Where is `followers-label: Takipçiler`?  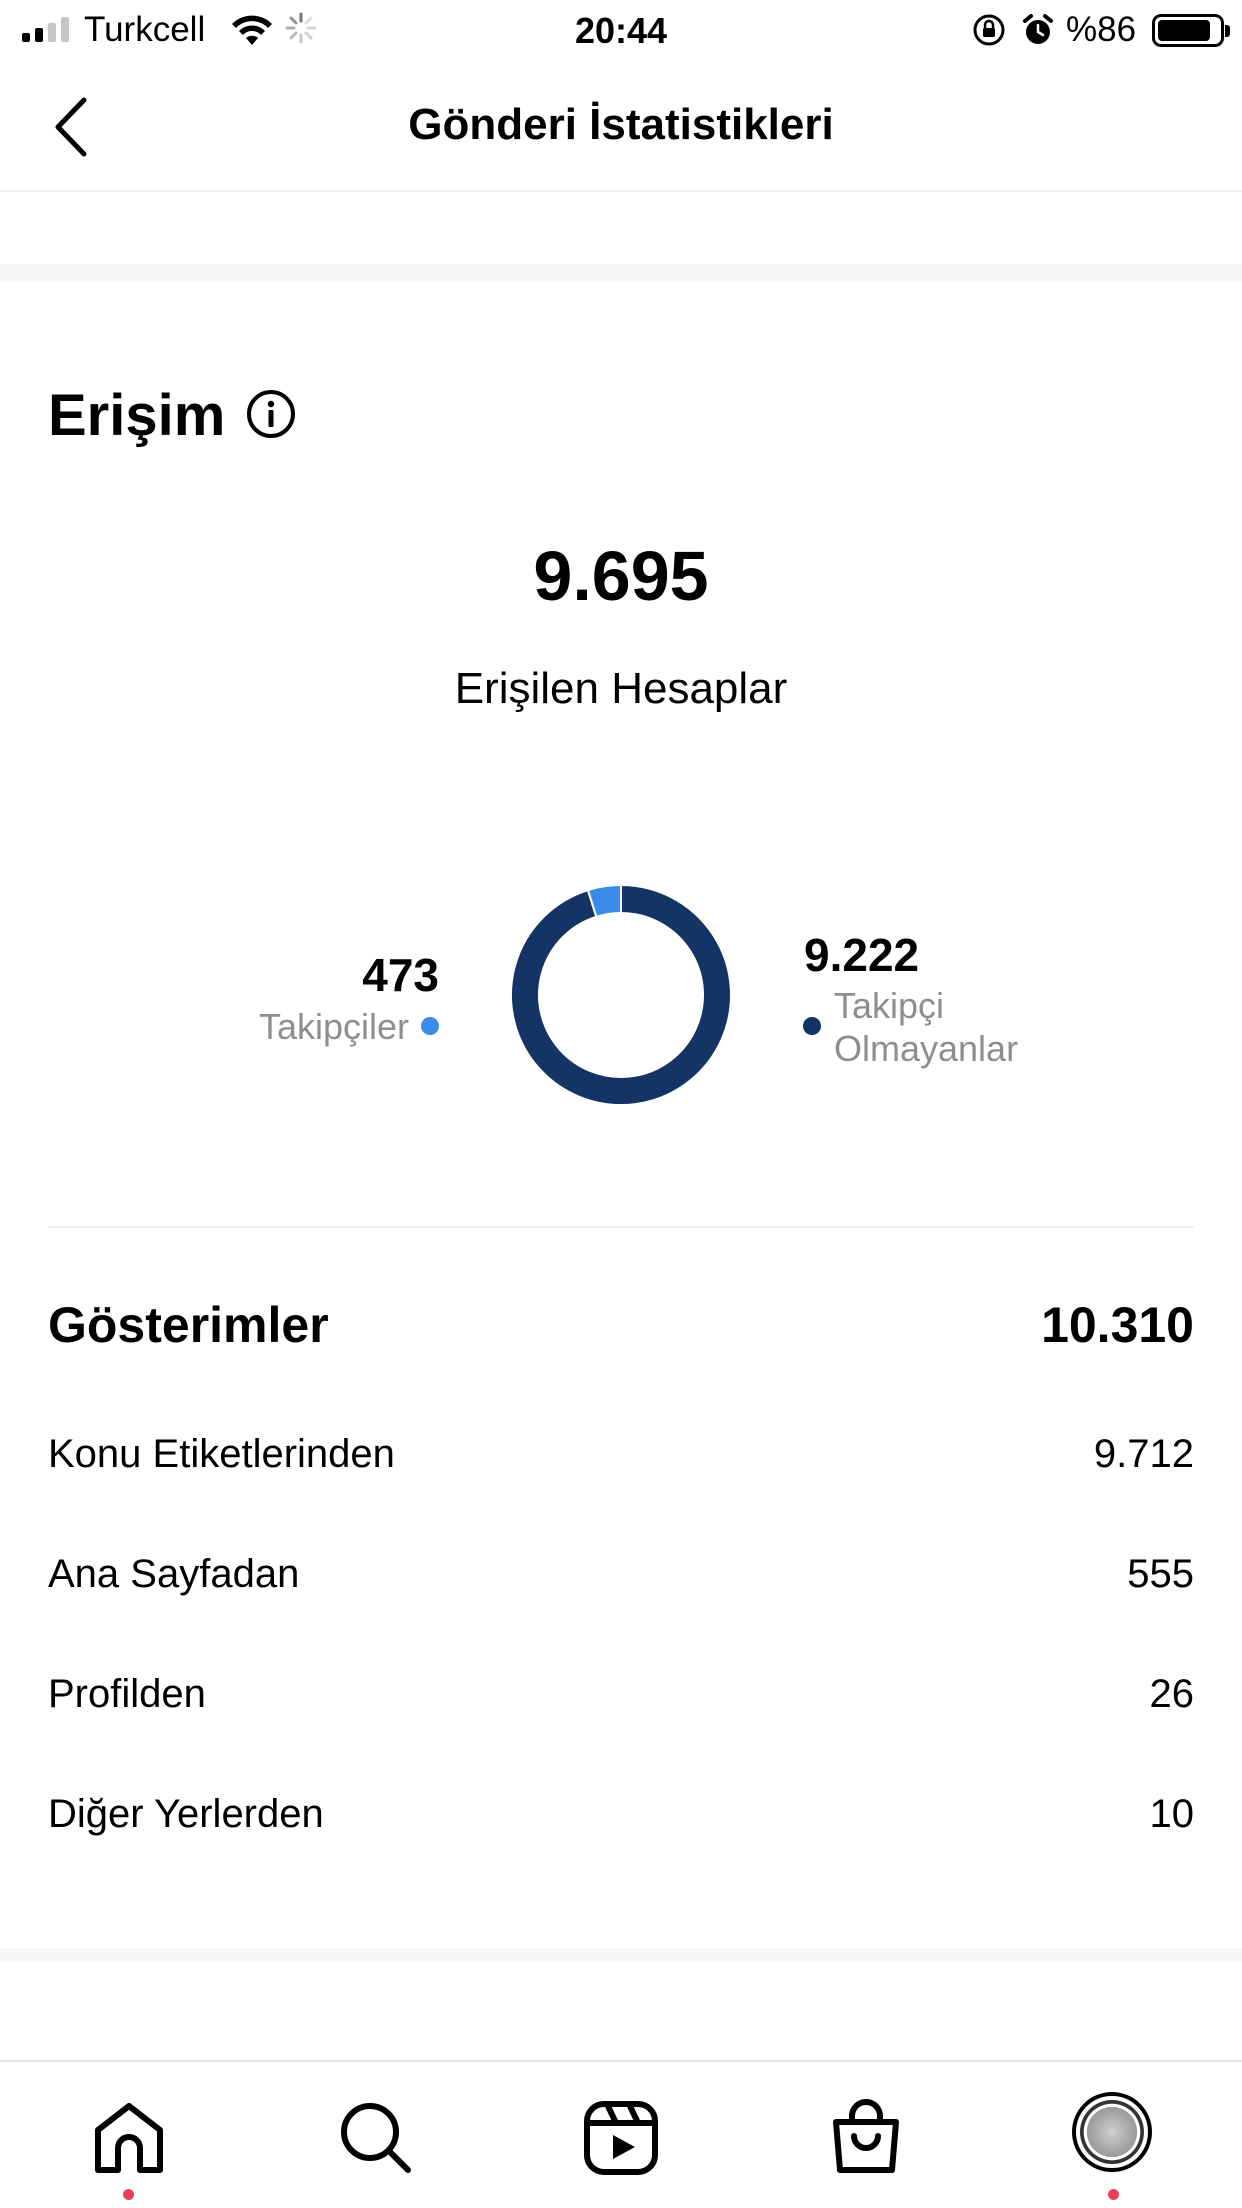
followers-label: Takipçiler is located at coordinates (333, 1026).